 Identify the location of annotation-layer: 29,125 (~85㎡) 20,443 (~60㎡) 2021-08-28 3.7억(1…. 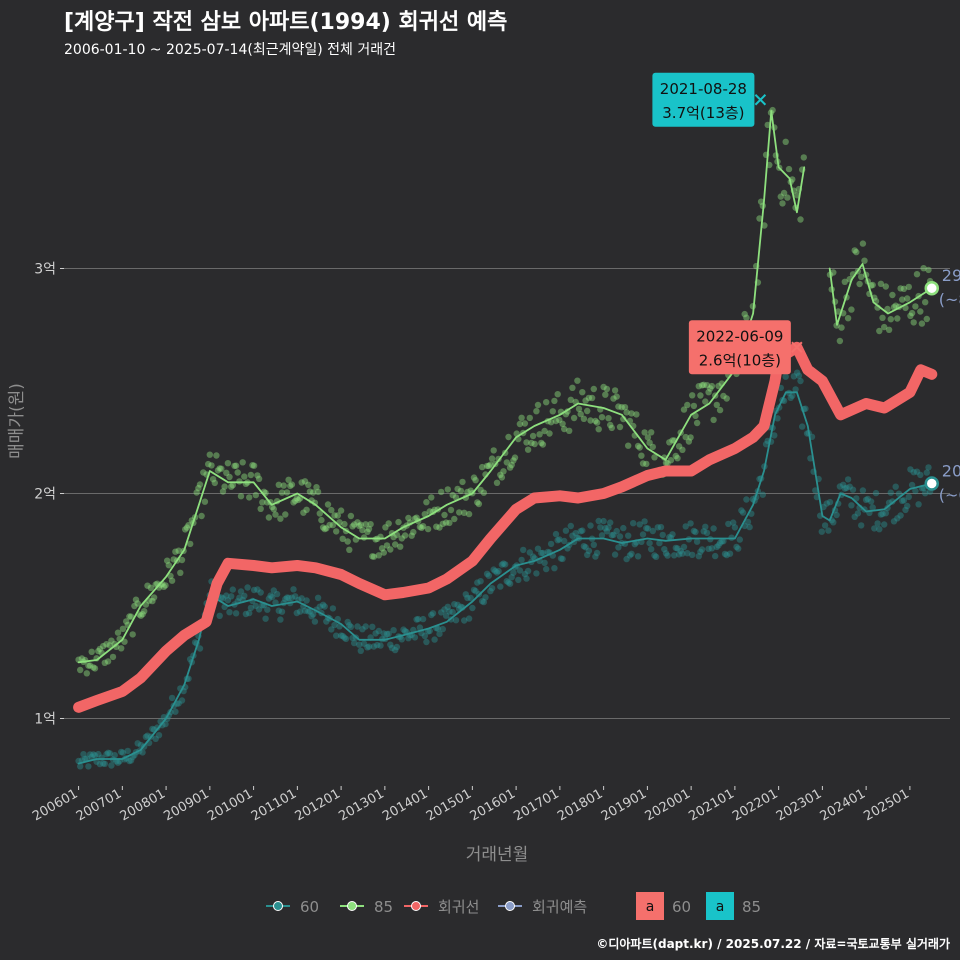
(806, 288).